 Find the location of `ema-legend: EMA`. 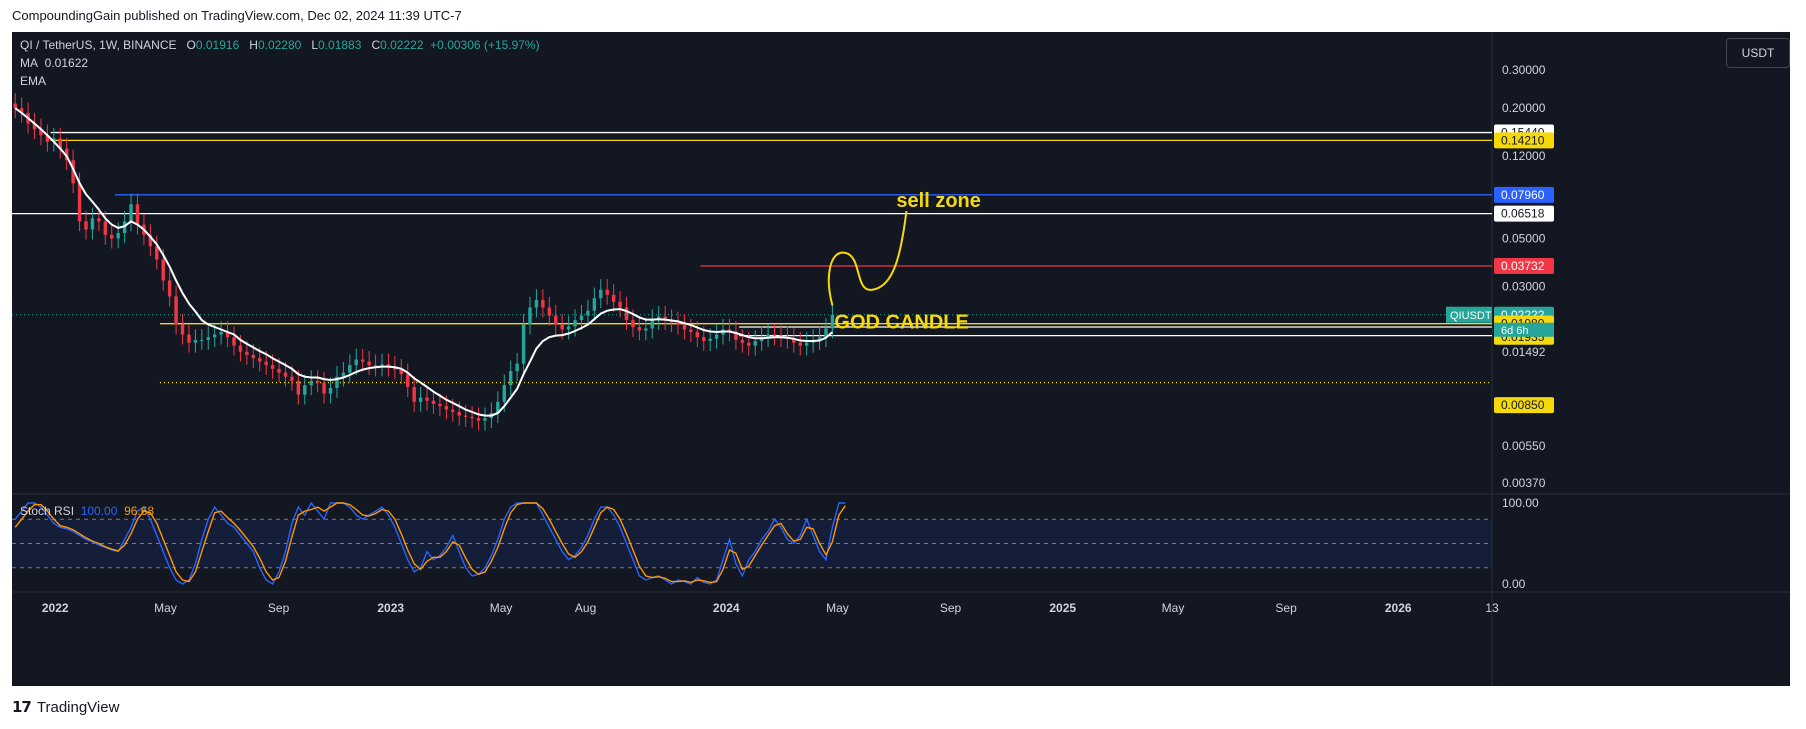

ema-legend: EMA is located at coordinates (33, 81).